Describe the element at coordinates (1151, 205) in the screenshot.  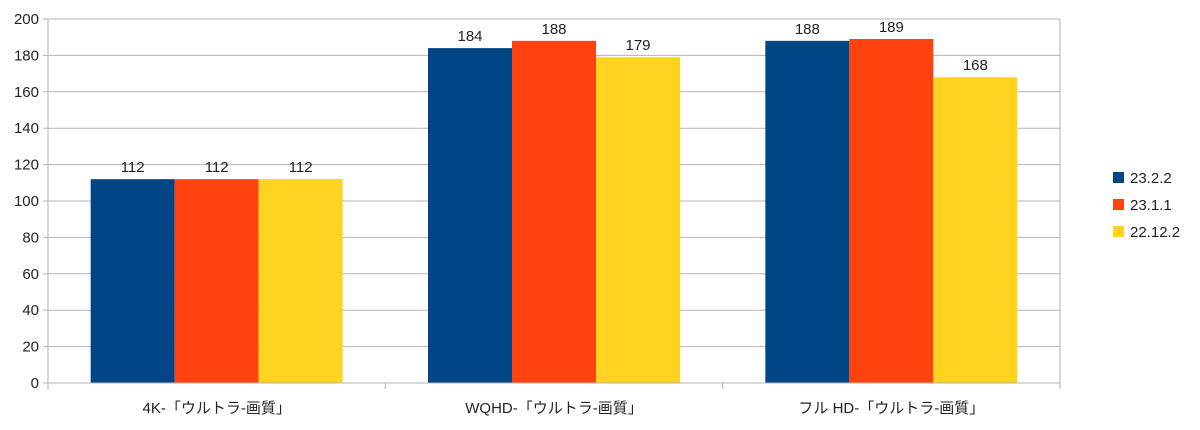
I see `legend-label: 23.1.1` at that location.